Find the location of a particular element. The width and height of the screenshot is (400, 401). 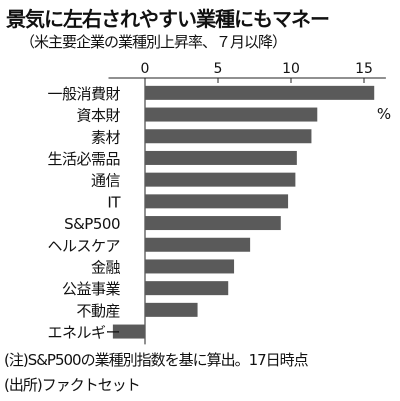

chart-note: (注)S&P500の業種別指数を基に算出。17日時点 is located at coordinates (156, 360).